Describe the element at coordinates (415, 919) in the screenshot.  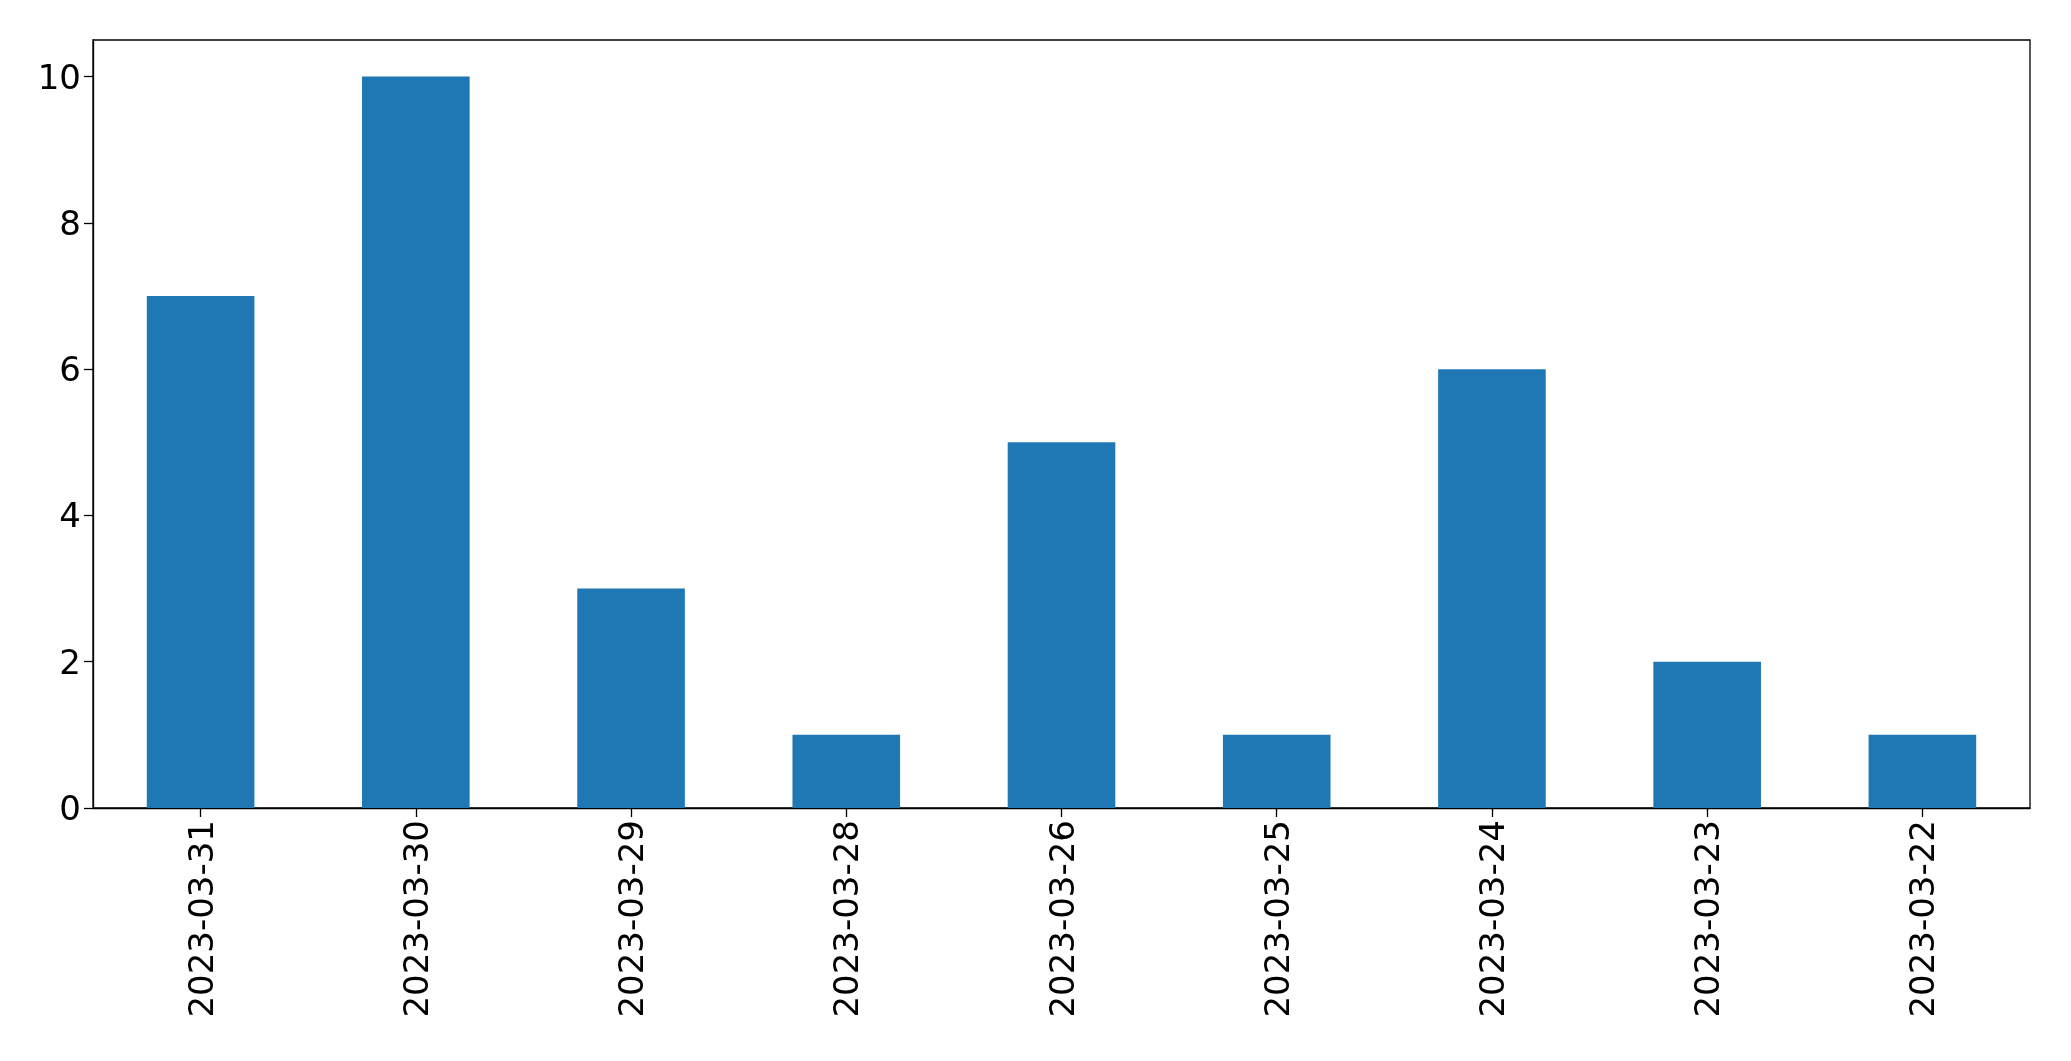
I see `x-tick-label: 2023-03-30` at that location.